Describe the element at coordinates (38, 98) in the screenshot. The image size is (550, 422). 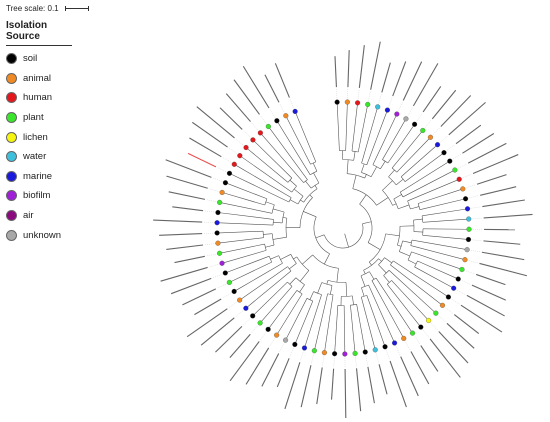
I see `legend-label: human` at that location.